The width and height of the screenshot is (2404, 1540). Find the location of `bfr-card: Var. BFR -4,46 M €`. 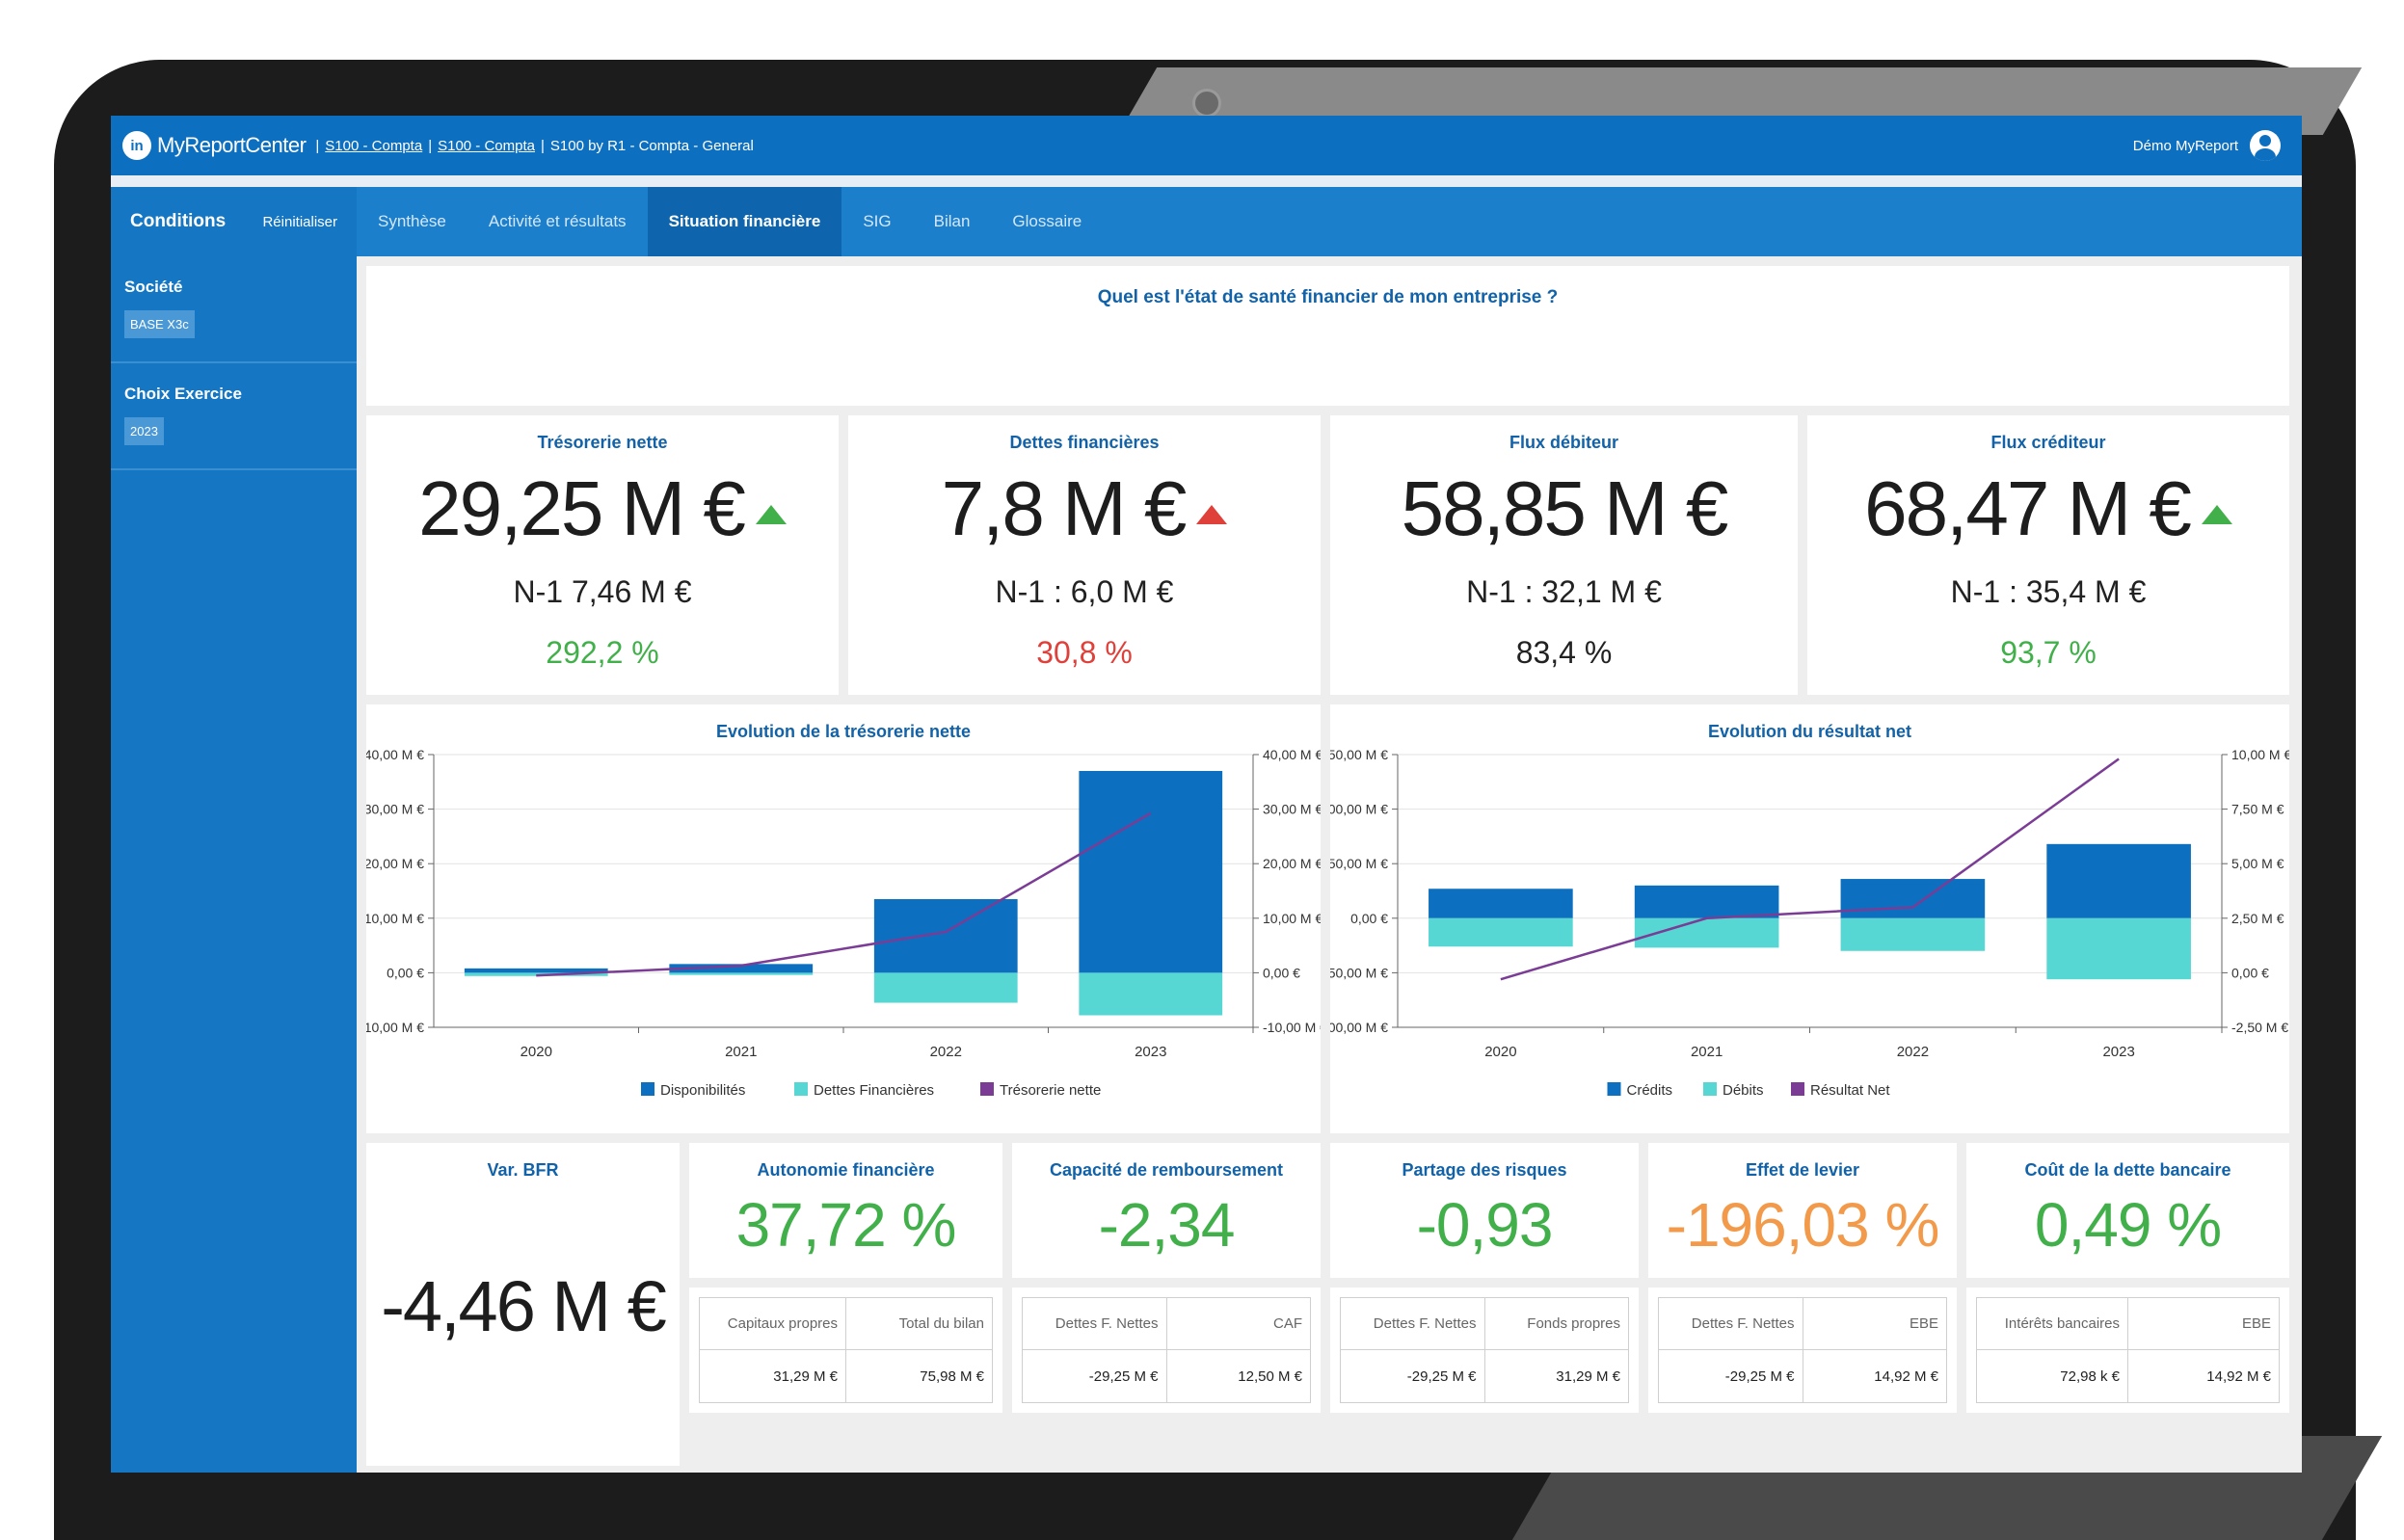

bfr-card: Var. BFR -4,46 M € is located at coordinates (523, 1304).